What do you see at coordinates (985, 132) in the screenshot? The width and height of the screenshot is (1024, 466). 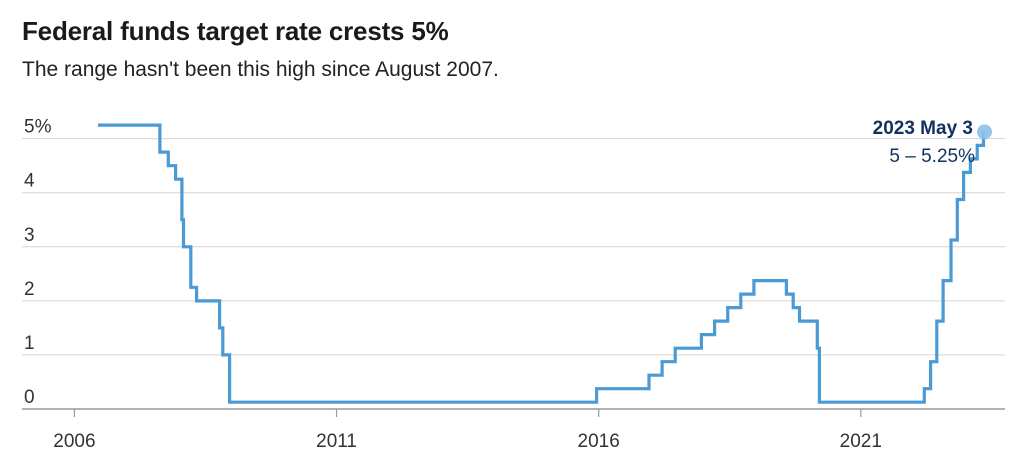 I see `series-endpoint-marker` at bounding box center [985, 132].